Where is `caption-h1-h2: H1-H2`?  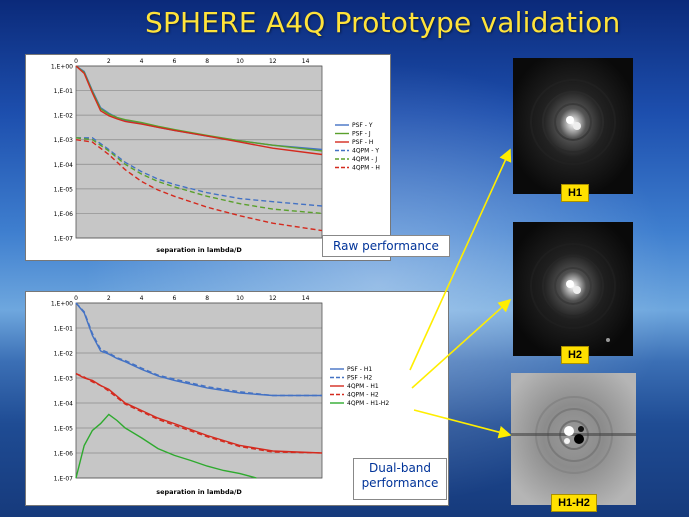 caption-h1-h2: H1-H2 is located at coordinates (574, 503).